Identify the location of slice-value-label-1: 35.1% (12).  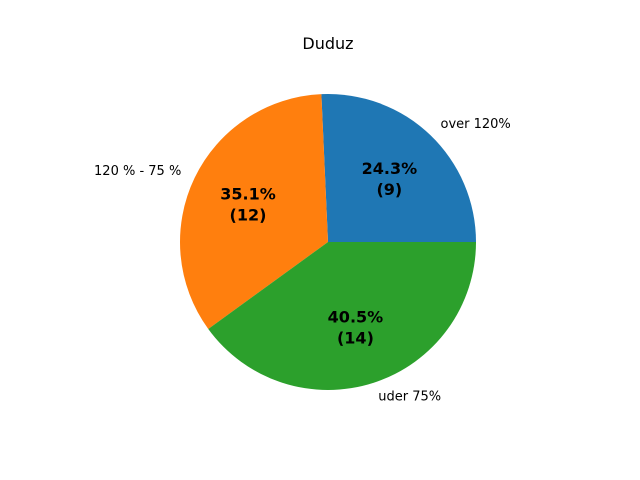
(248, 204).